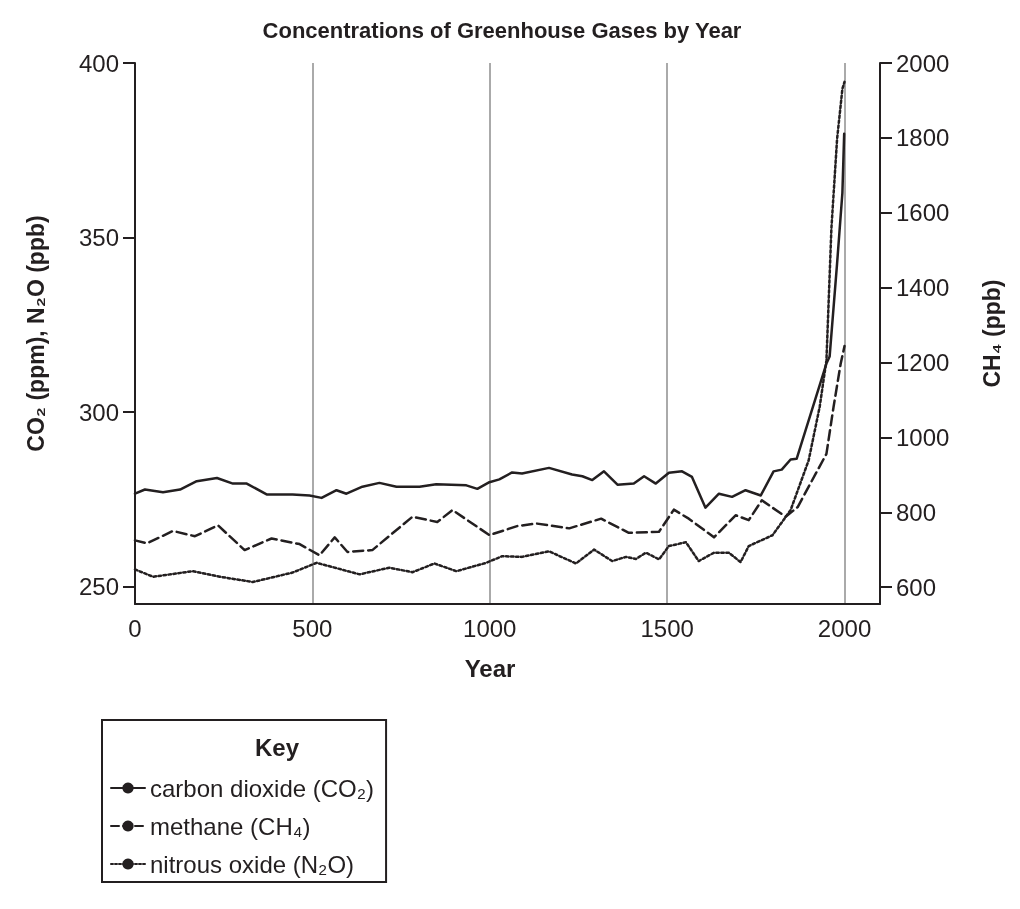  I want to click on y2-axis-title: CH₄ (ppb), so click(991, 333).